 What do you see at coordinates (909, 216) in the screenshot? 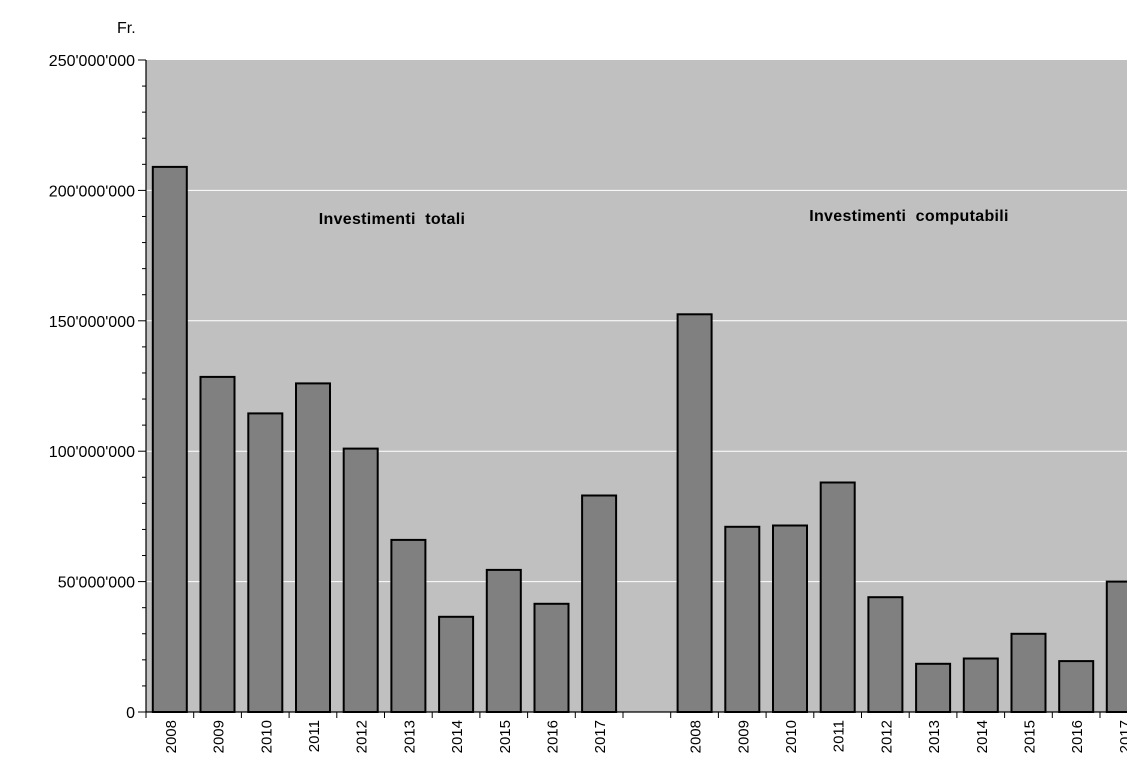
I see `group-label-computabili: Investimenti computabili` at bounding box center [909, 216].